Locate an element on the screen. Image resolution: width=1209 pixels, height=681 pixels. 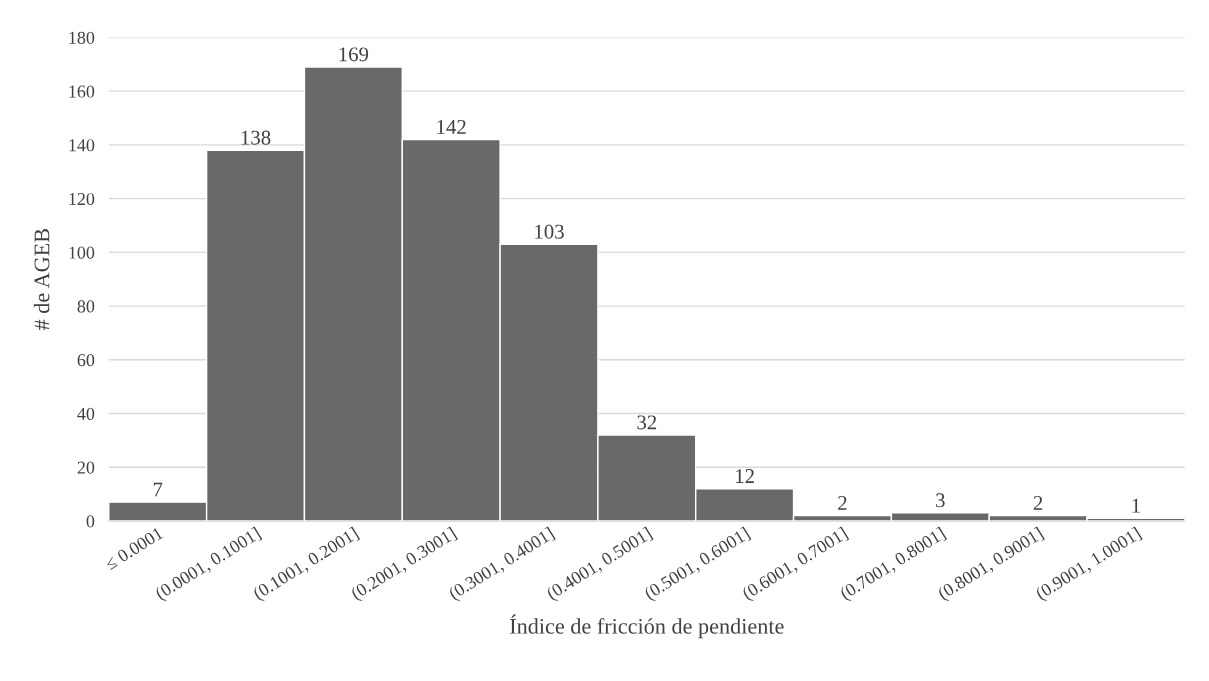
y-tick-label: 40 is located at coordinates (86, 413).